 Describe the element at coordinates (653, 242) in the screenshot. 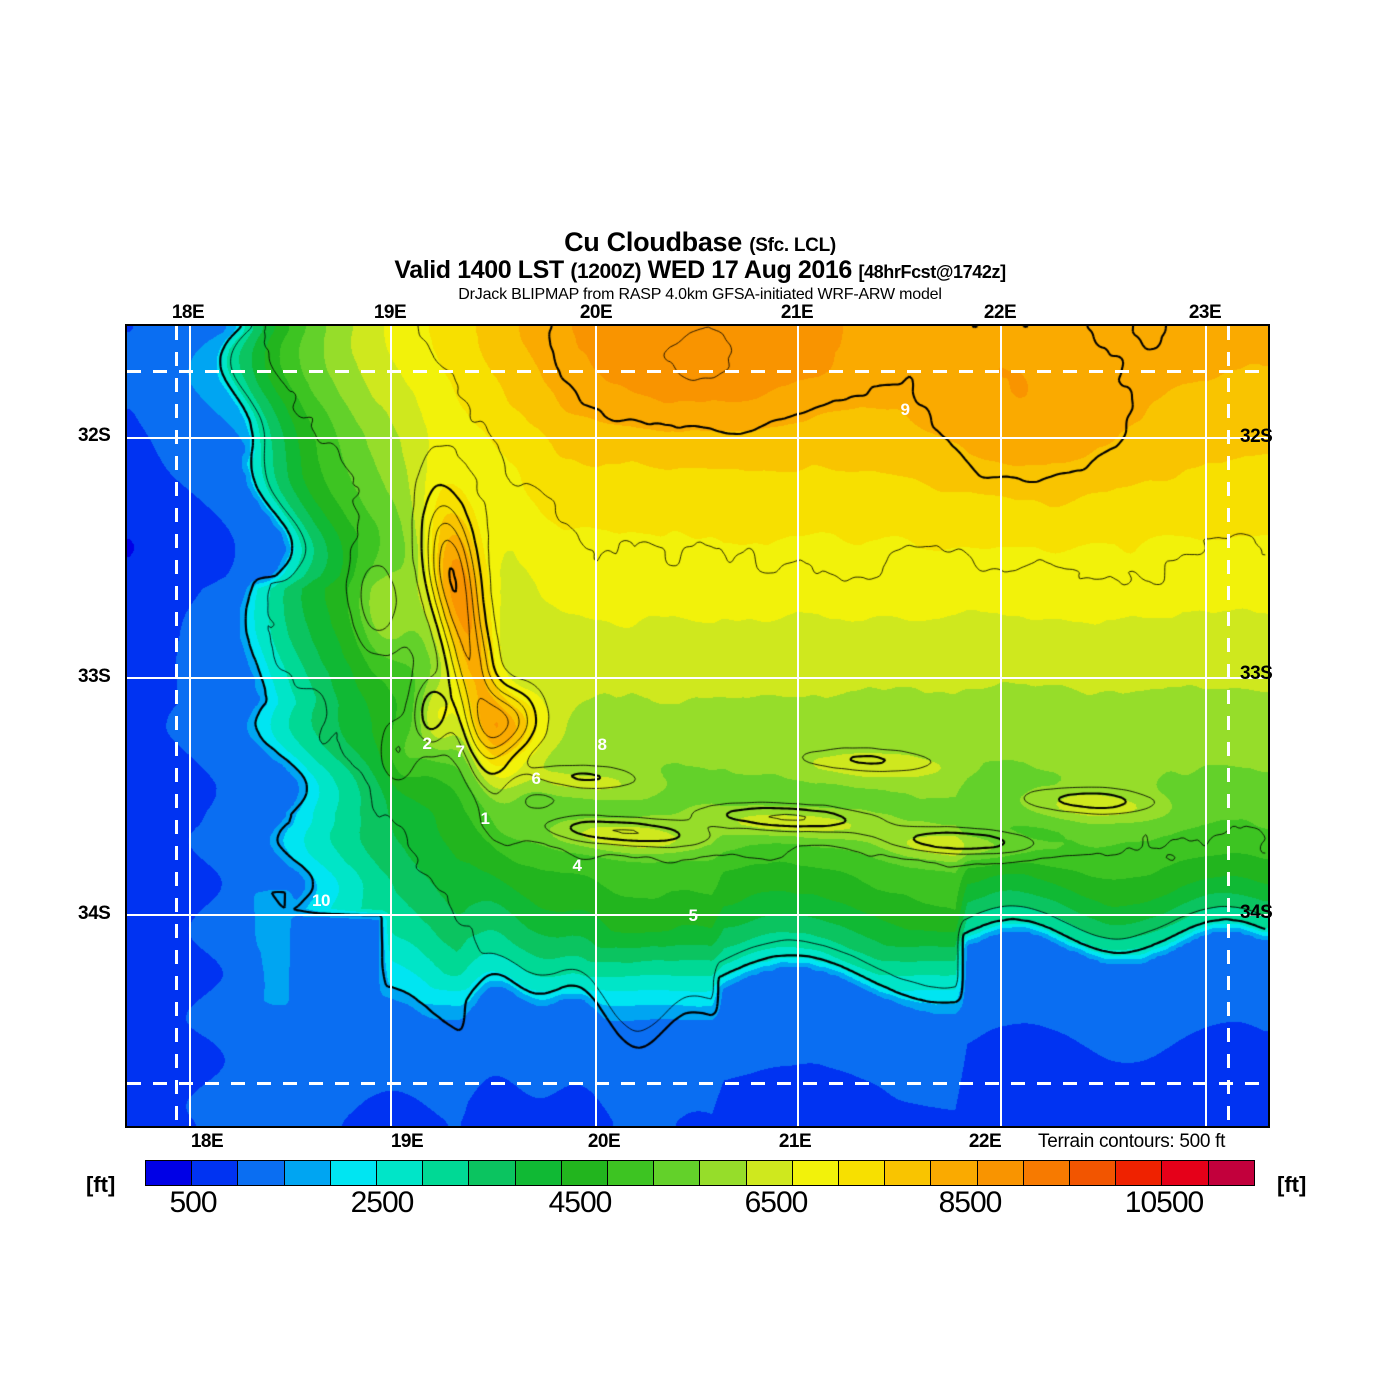

I see `chart-title-main: Cu Cloudbase` at that location.